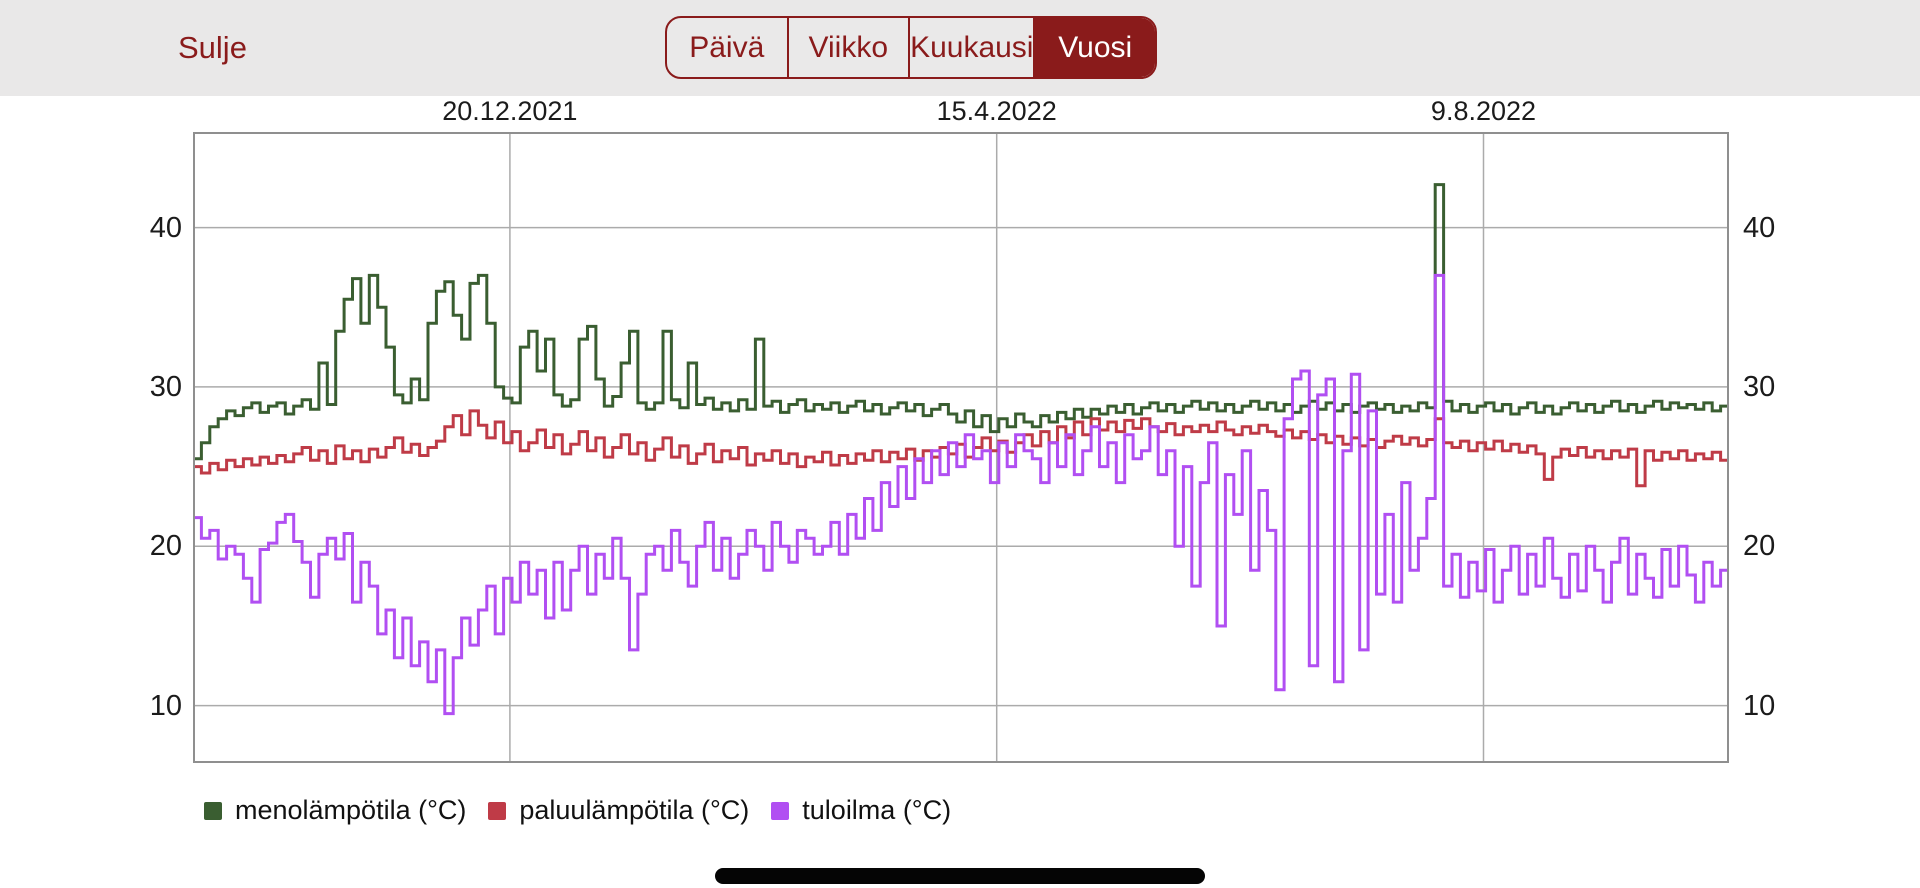  Describe the element at coordinates (510, 111) in the screenshot. I see `x-axis-tick-label: 20.12.2021` at that location.